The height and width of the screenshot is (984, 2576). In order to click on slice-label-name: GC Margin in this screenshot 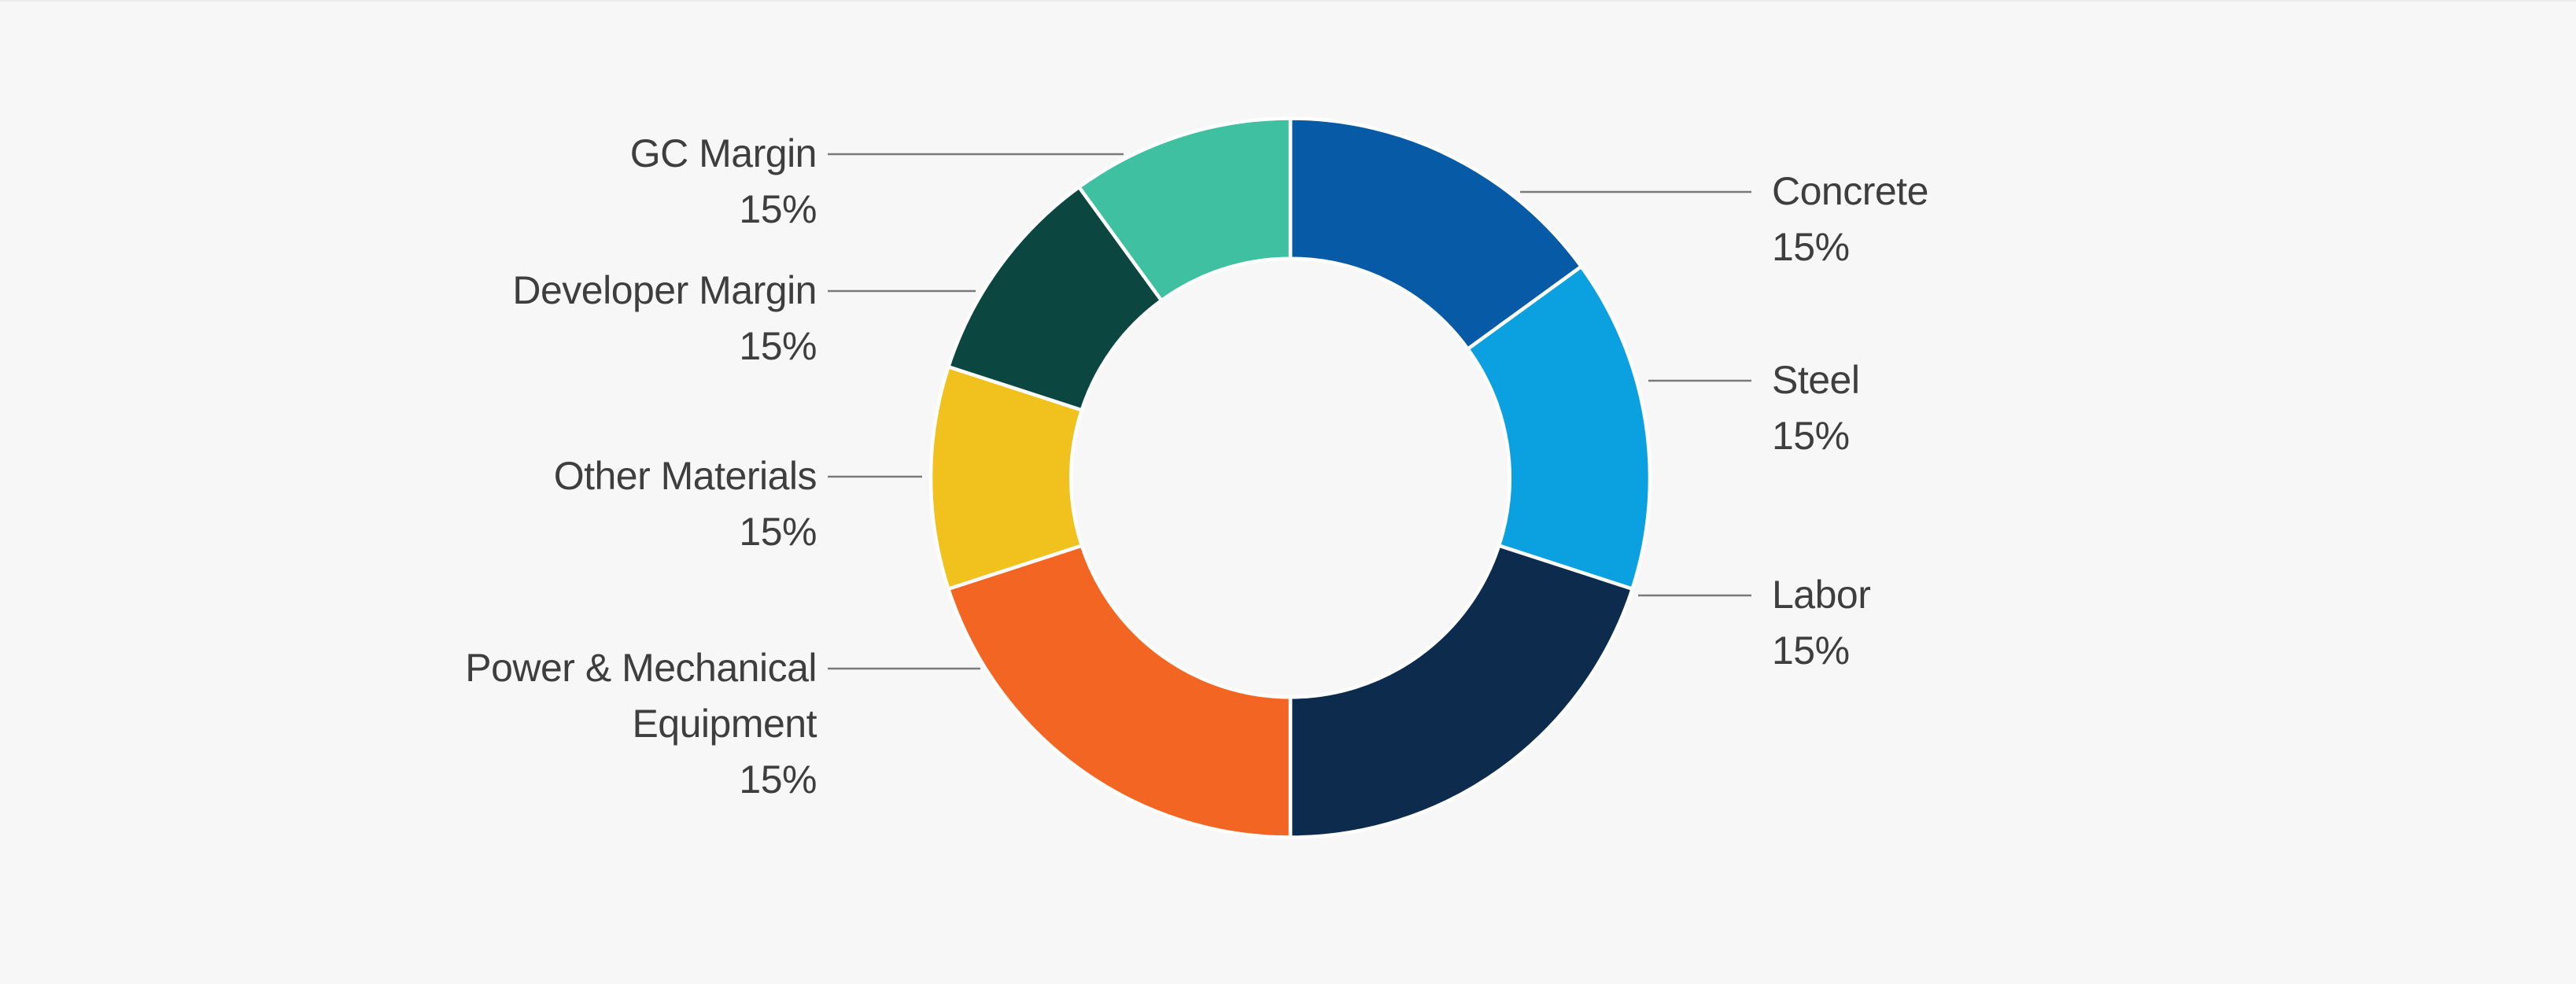, I will do `click(723, 153)`.